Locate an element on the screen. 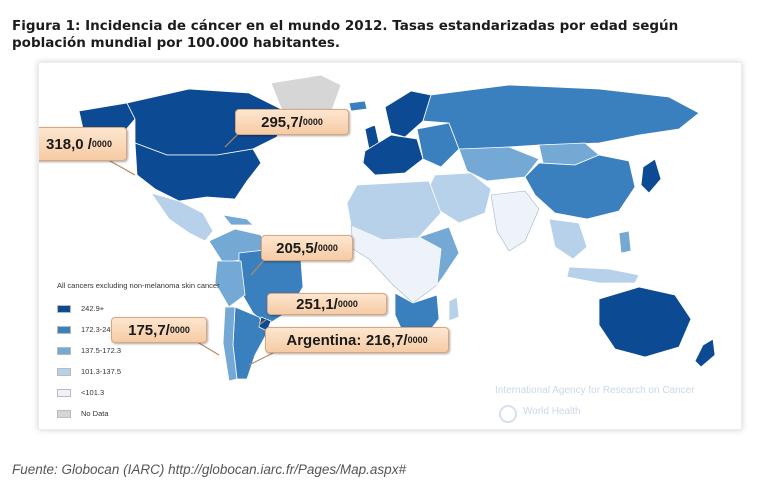 This screenshot has height=494, width=760. western-europe-shape is located at coordinates (393, 155).